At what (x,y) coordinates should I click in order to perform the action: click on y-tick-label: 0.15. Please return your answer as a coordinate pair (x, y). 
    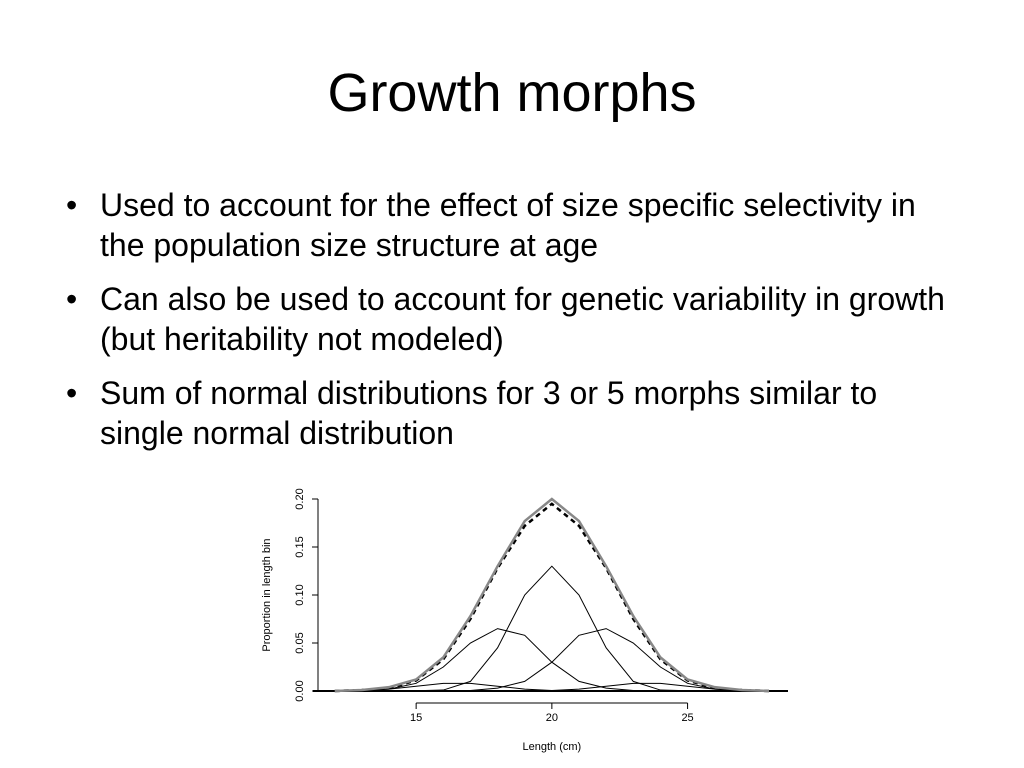
    Looking at the image, I should click on (300, 546).